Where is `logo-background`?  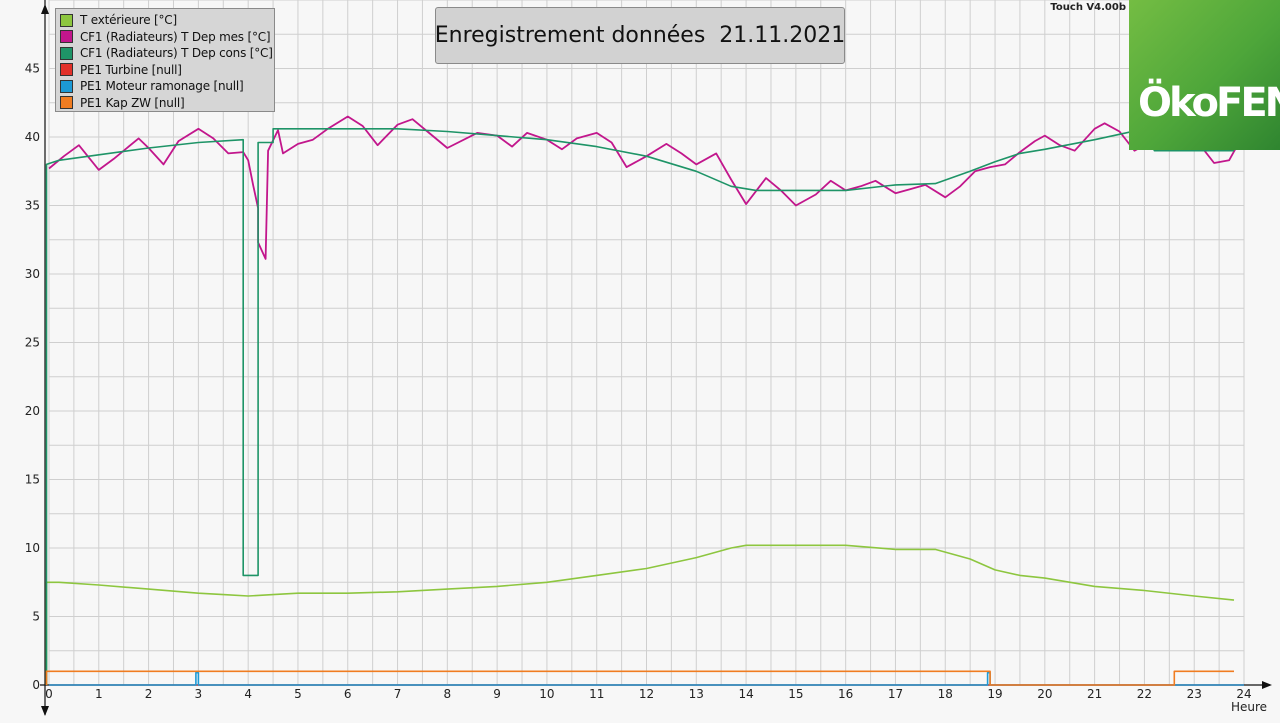
logo-background is located at coordinates (1204, 75).